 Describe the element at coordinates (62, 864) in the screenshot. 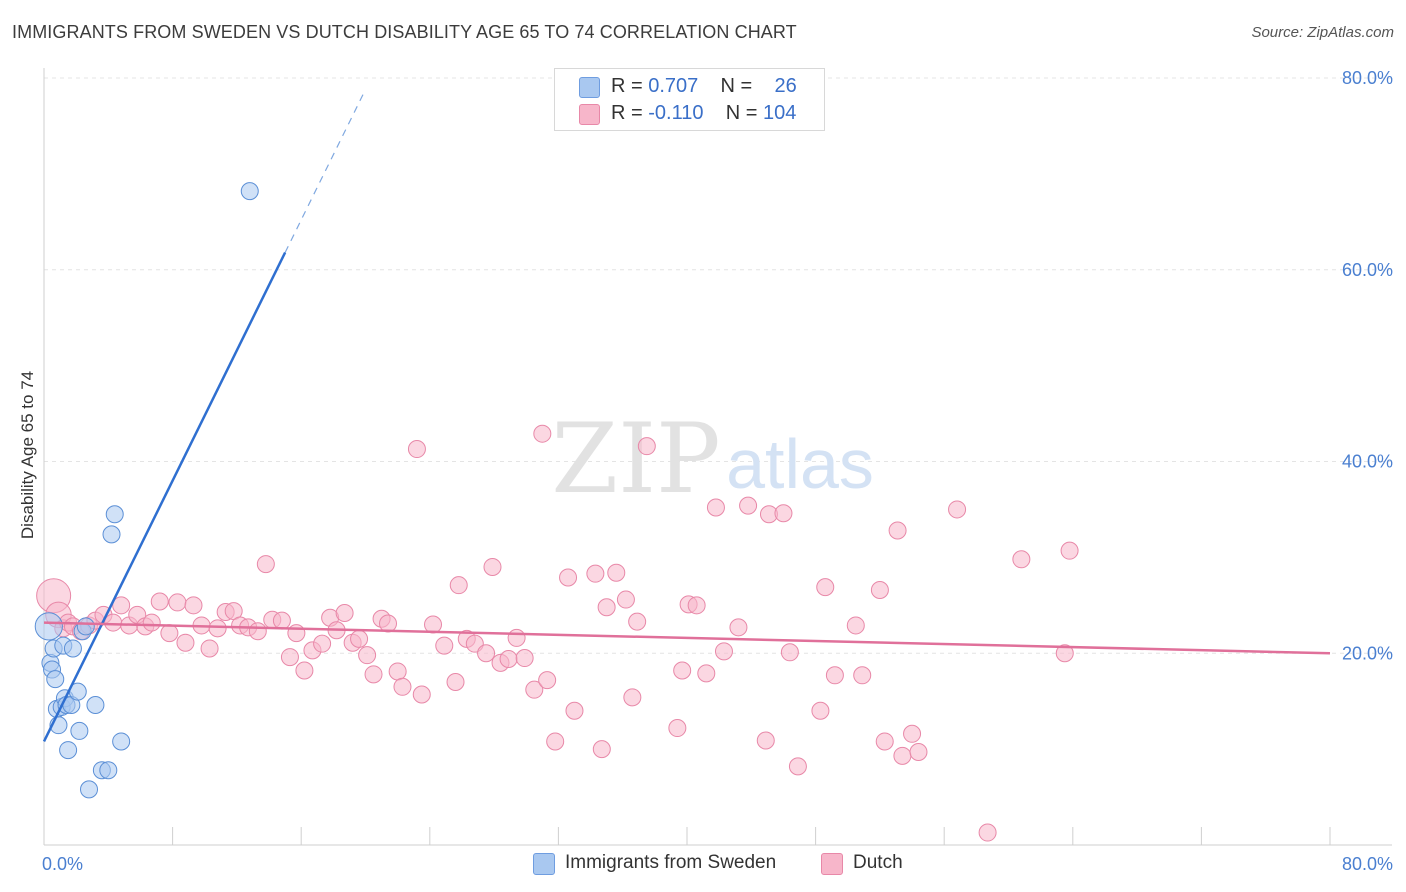

I see `x-tick-label: 0.0%` at that location.